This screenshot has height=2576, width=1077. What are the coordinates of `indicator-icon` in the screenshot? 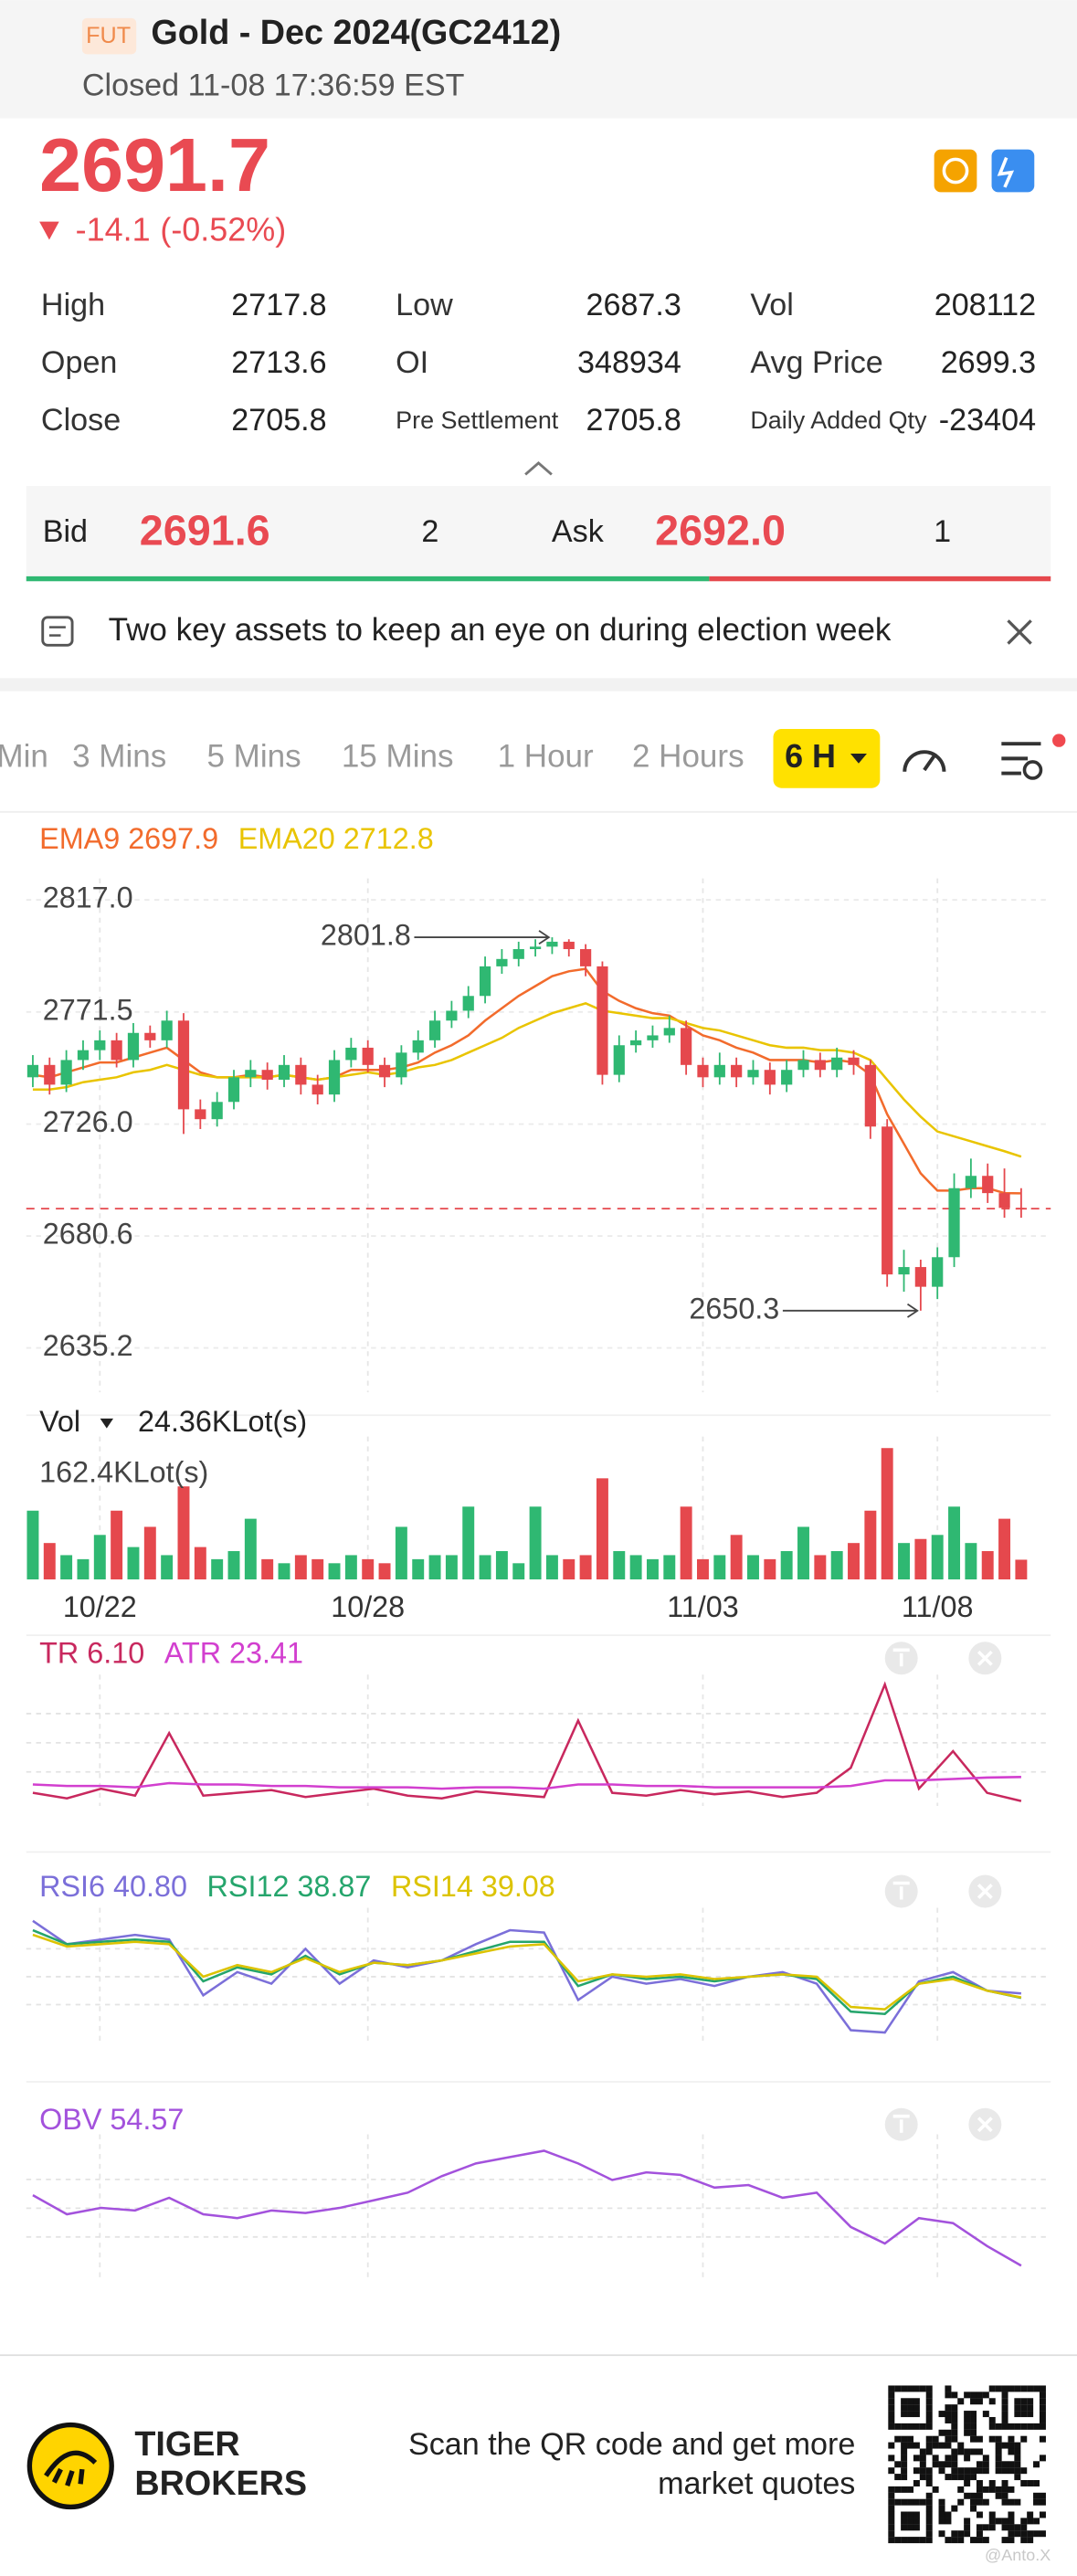 It's located at (924, 761).